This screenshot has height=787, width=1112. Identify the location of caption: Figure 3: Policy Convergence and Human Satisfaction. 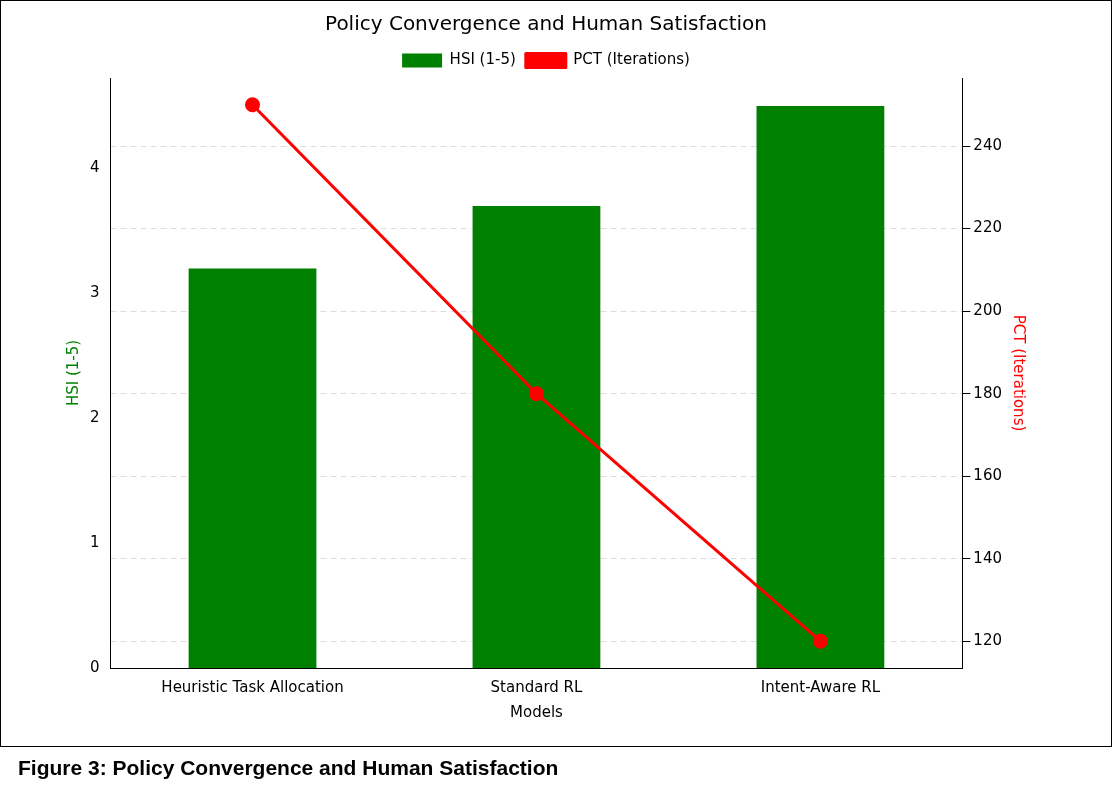
(288, 768).